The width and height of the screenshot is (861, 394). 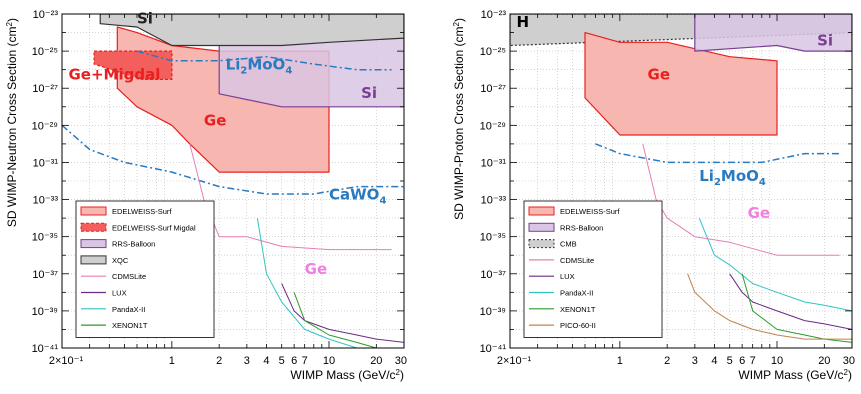 I want to click on series-edelweiss-surf, so click(x=681, y=83).